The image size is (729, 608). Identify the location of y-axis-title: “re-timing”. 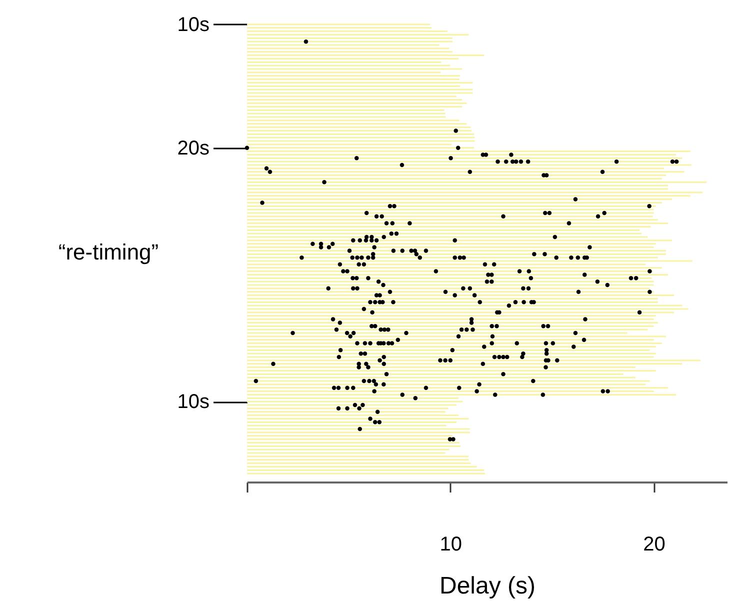
(108, 252).